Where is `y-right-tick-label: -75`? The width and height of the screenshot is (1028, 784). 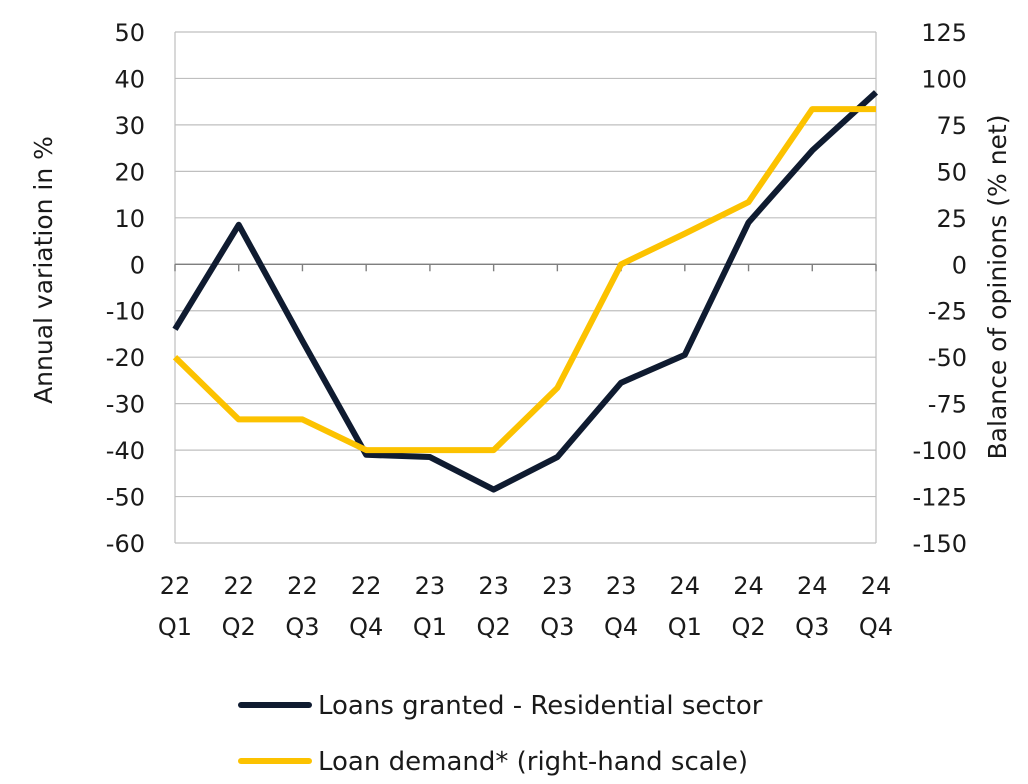
y-right-tick-label: -75 is located at coordinates (947, 405).